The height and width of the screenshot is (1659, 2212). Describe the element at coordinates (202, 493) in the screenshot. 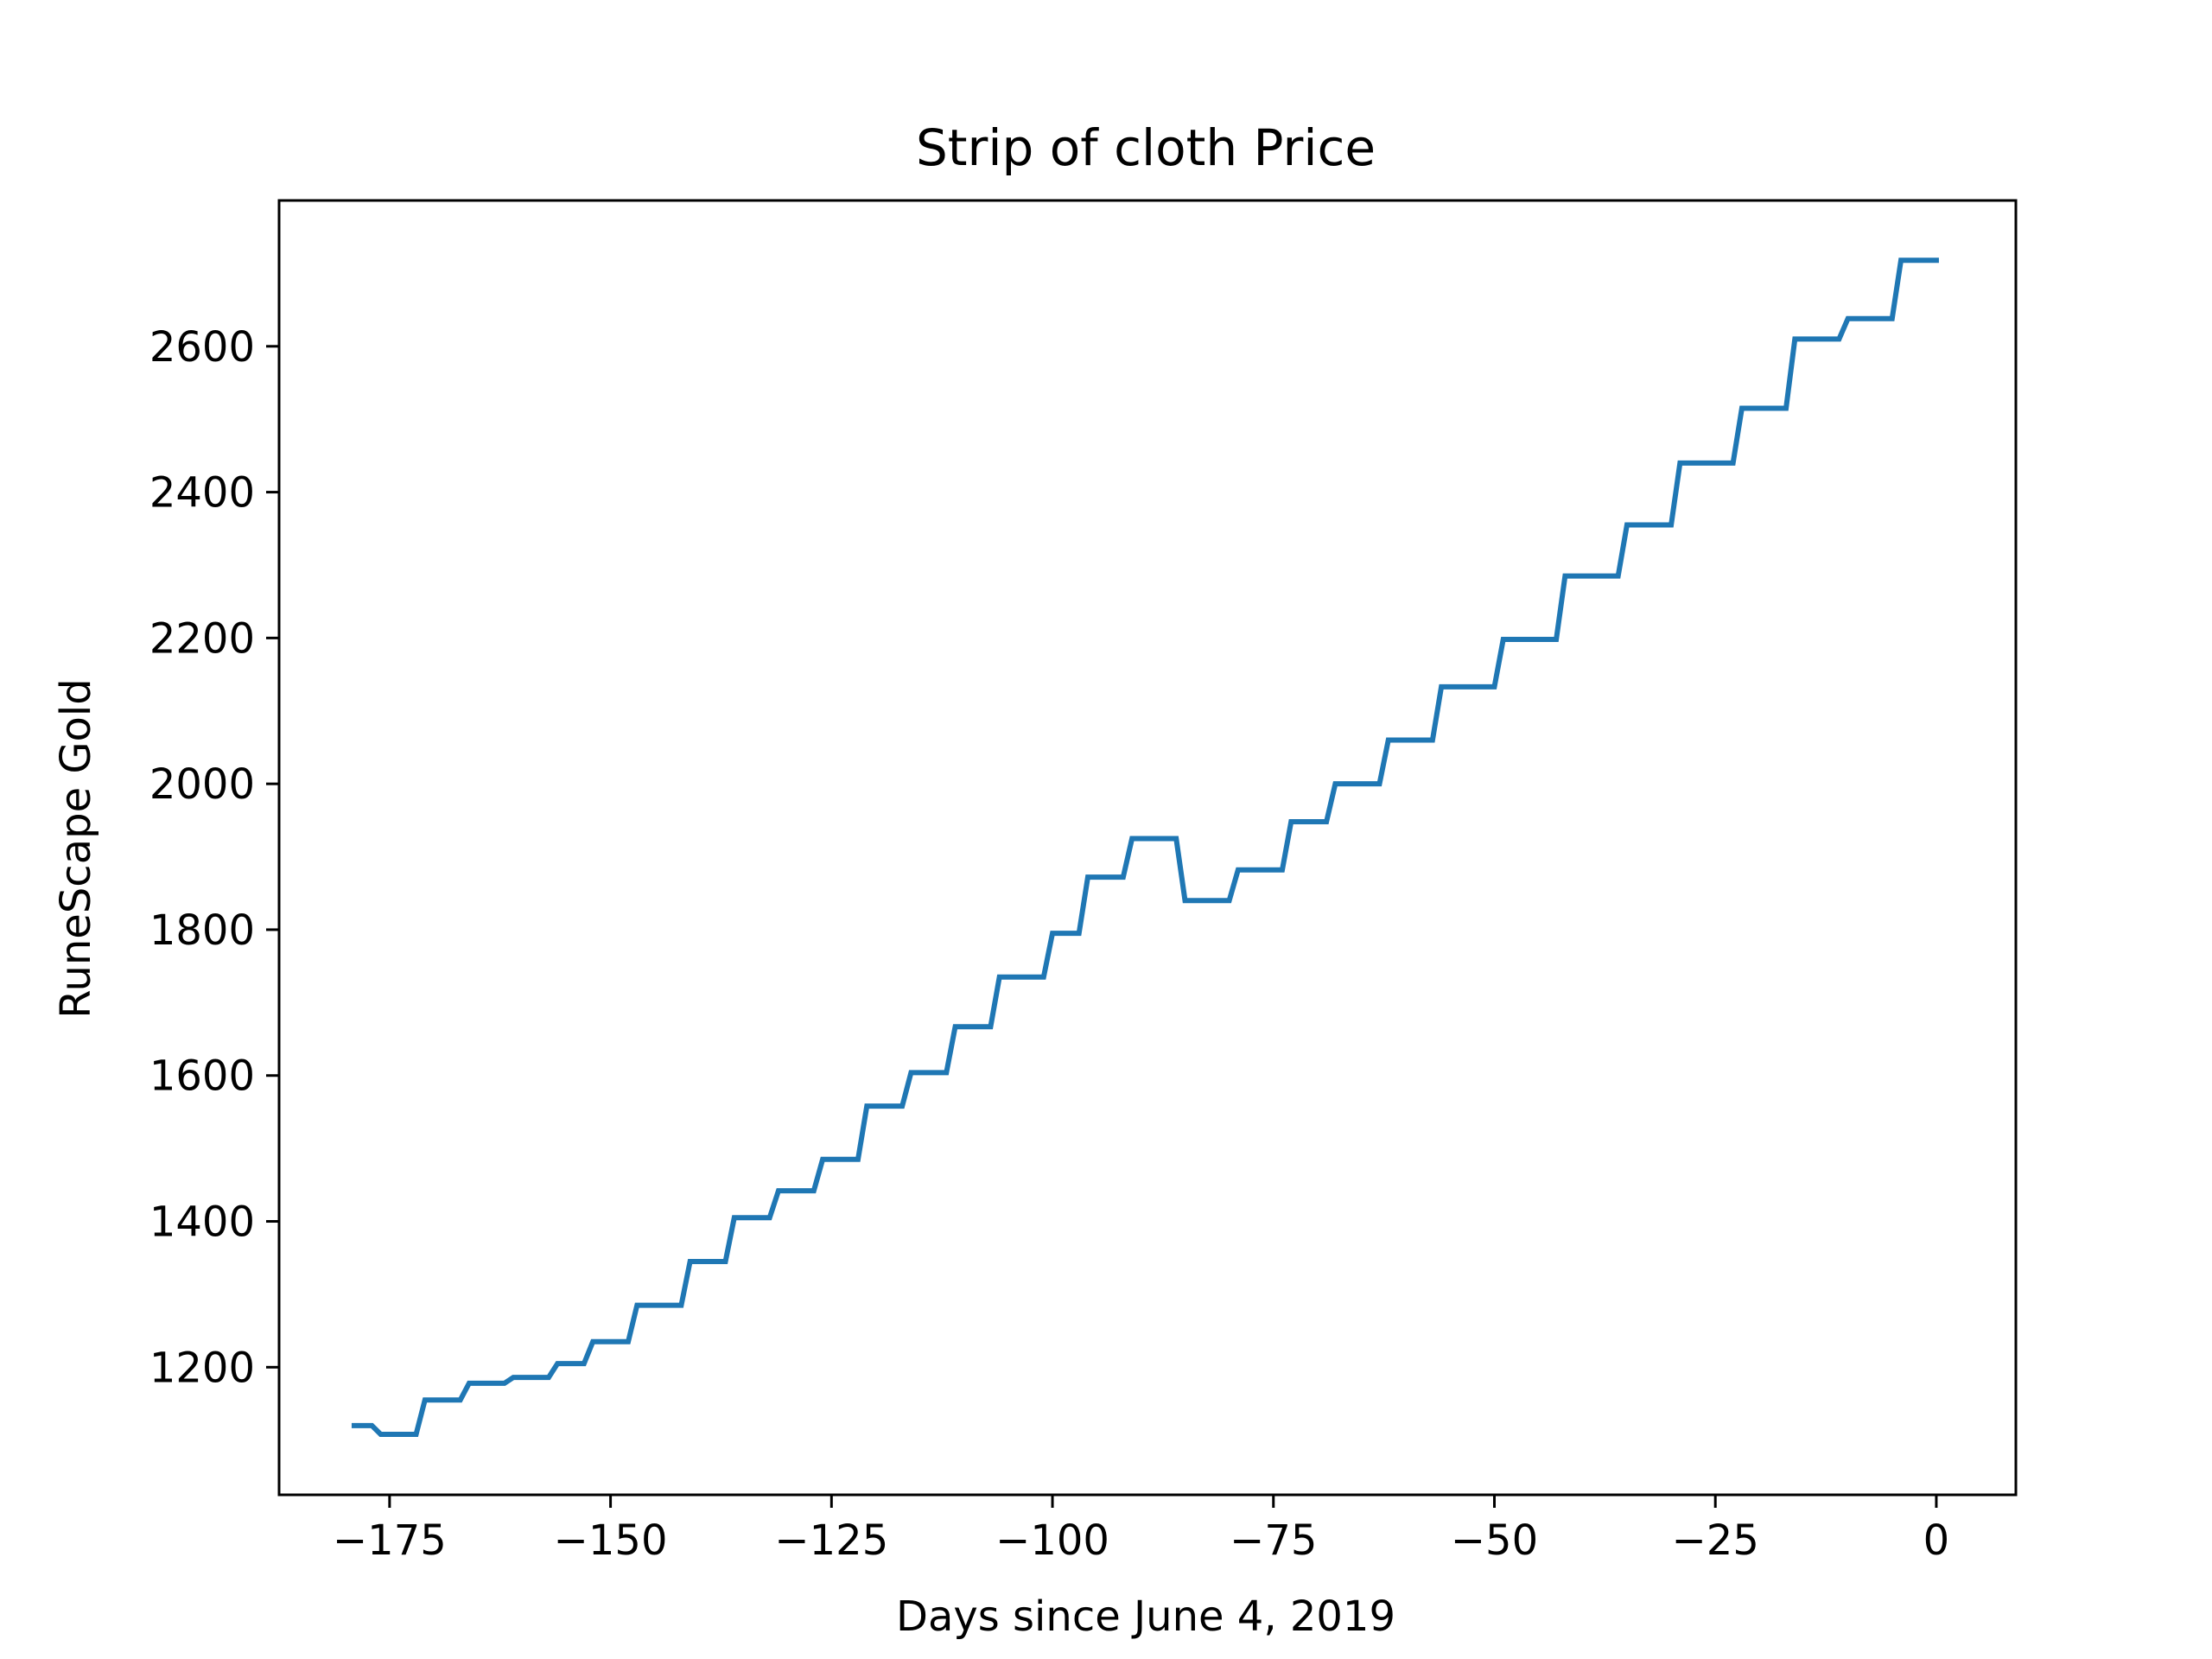

I see `y-tick-label: 2400` at that location.